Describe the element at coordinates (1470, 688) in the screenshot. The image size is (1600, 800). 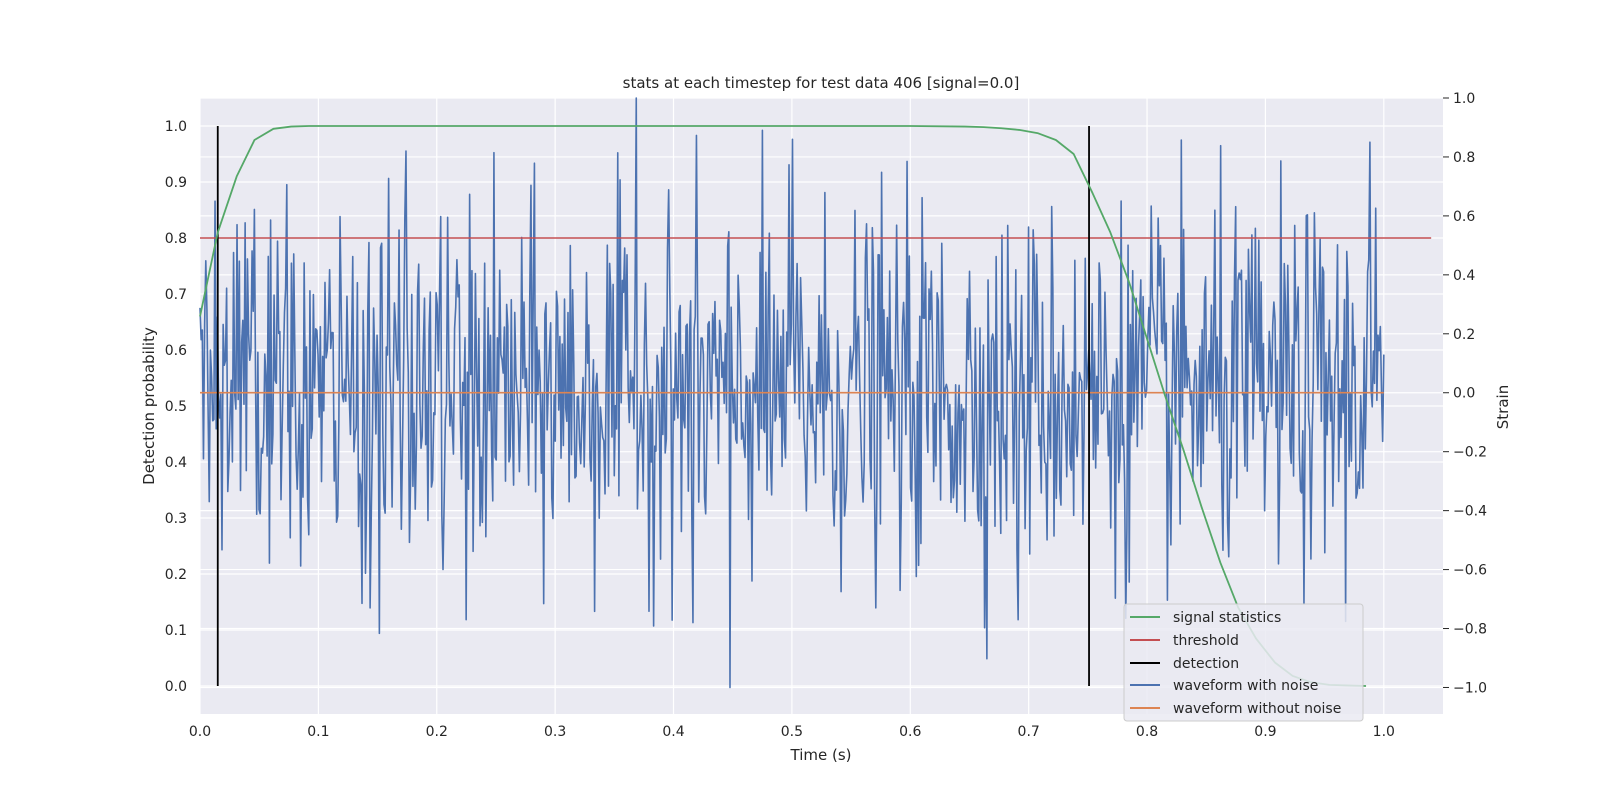
I see `y2-tick-label: −1.0` at that location.